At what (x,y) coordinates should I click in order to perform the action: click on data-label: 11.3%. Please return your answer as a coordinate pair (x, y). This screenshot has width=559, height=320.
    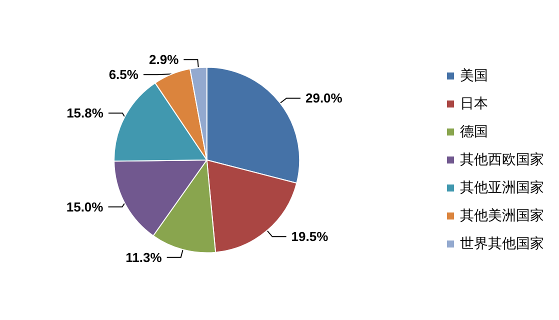
    Looking at the image, I should click on (144, 257).